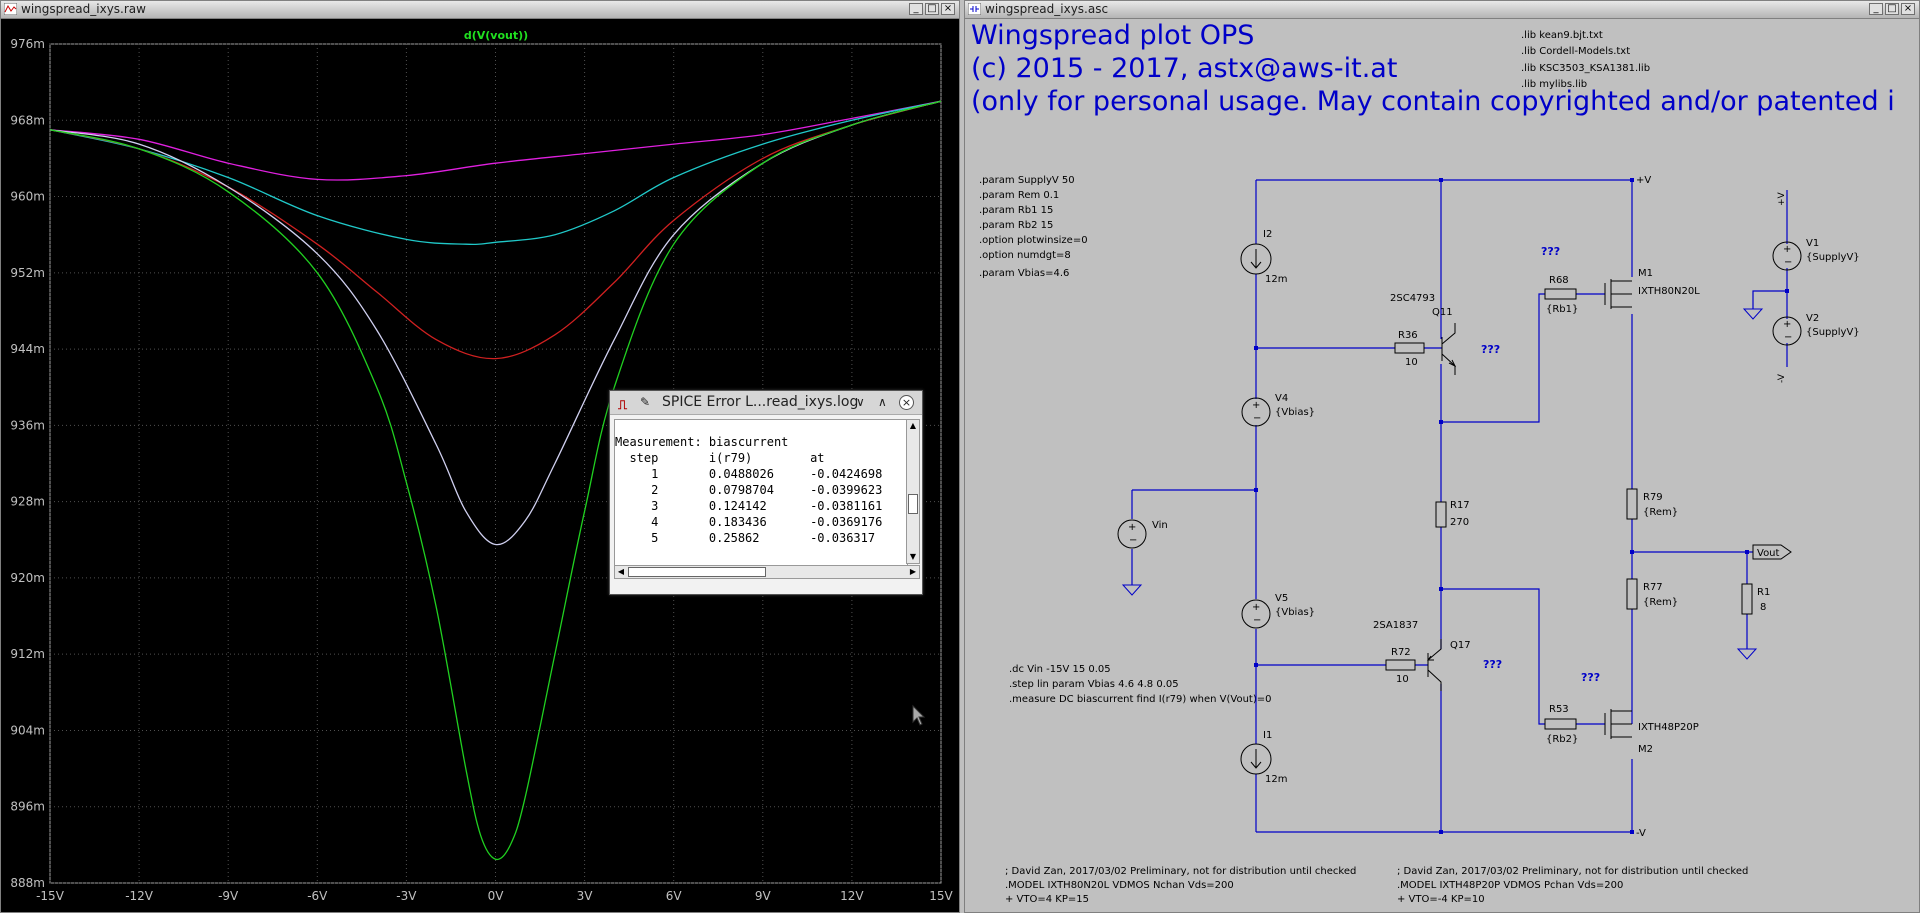 The width and height of the screenshot is (1920, 913). What do you see at coordinates (1400, 666) in the screenshot?
I see `resistor-r72: R72 10` at bounding box center [1400, 666].